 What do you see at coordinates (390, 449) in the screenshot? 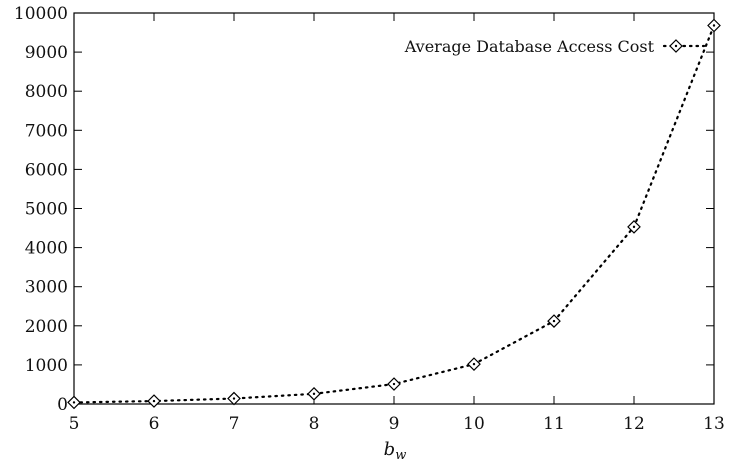
I see `x-axis-label-main: b` at bounding box center [390, 449].